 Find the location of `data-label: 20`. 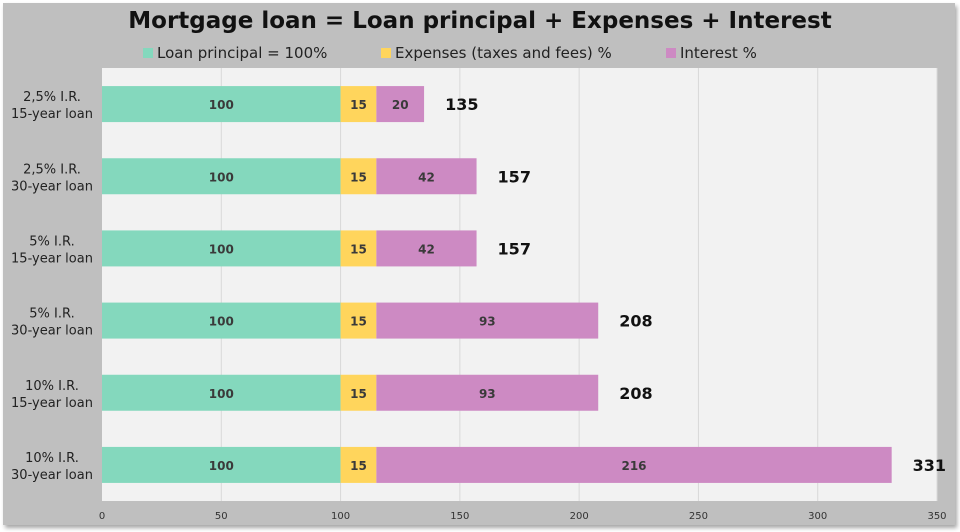

data-label: 20 is located at coordinates (400, 105).